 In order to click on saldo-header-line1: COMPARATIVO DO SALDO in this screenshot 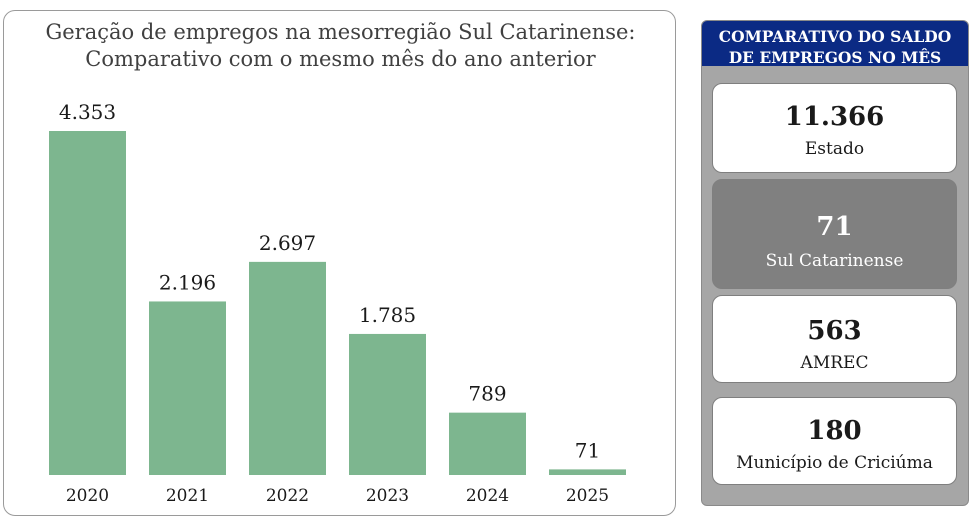, I will do `click(835, 36)`.